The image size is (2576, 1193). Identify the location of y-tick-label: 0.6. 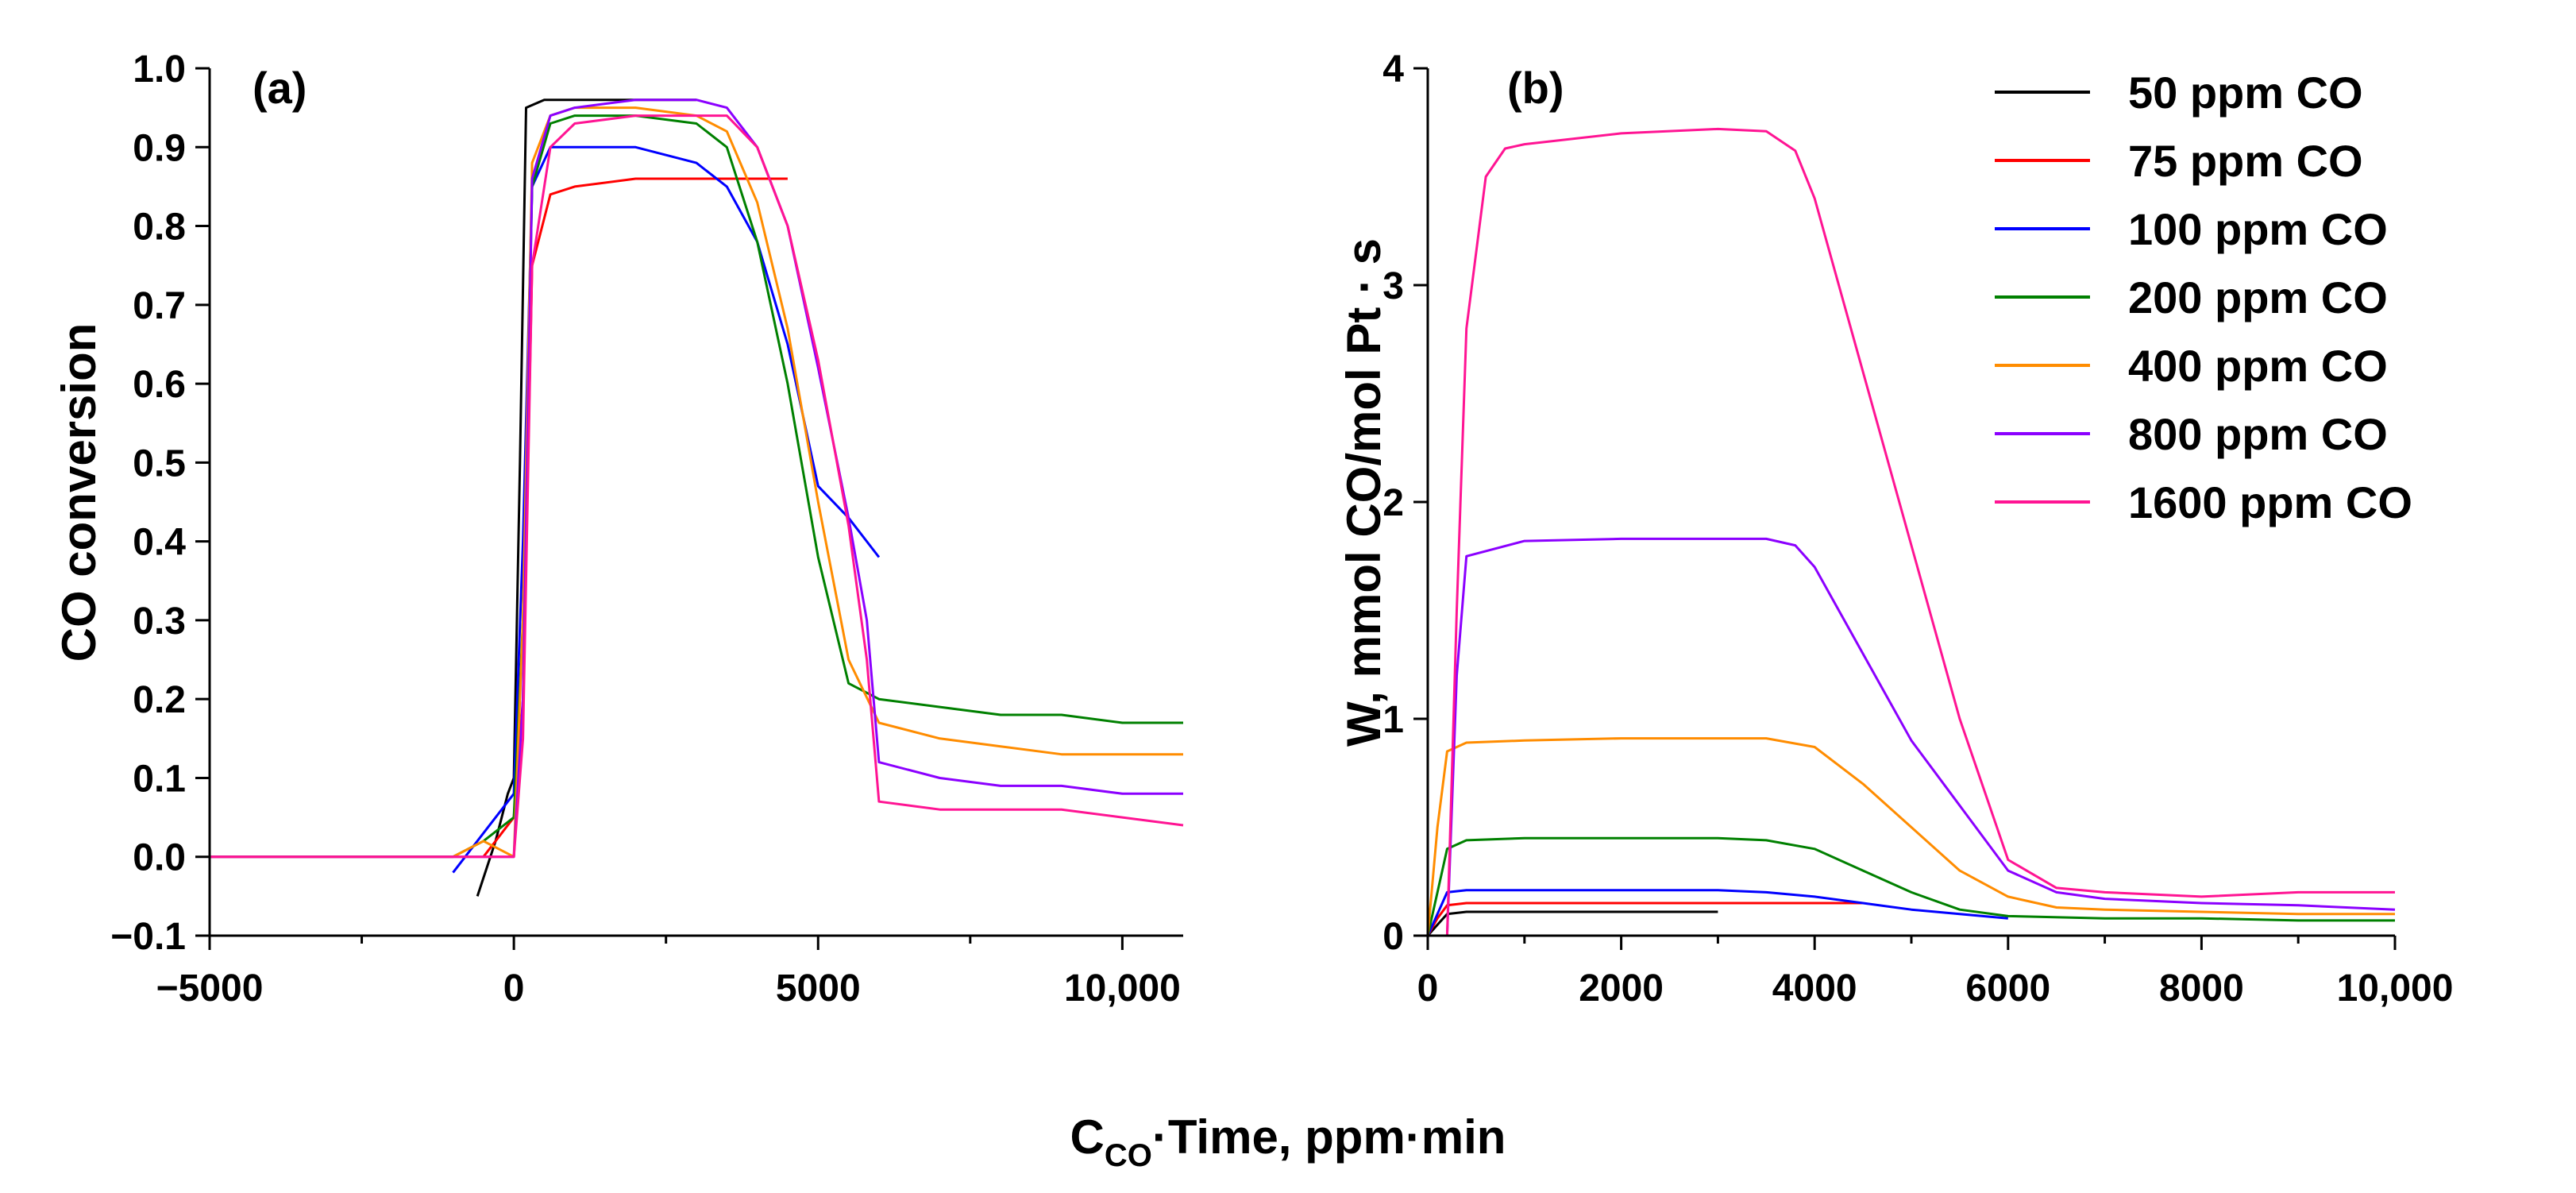
(159, 385).